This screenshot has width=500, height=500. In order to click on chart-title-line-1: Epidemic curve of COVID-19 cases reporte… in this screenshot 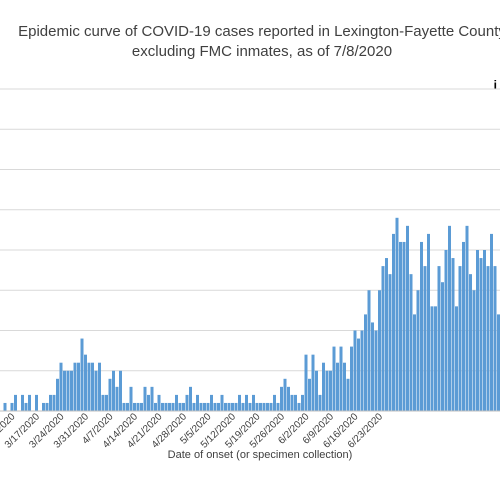, I will do `click(259, 31)`.